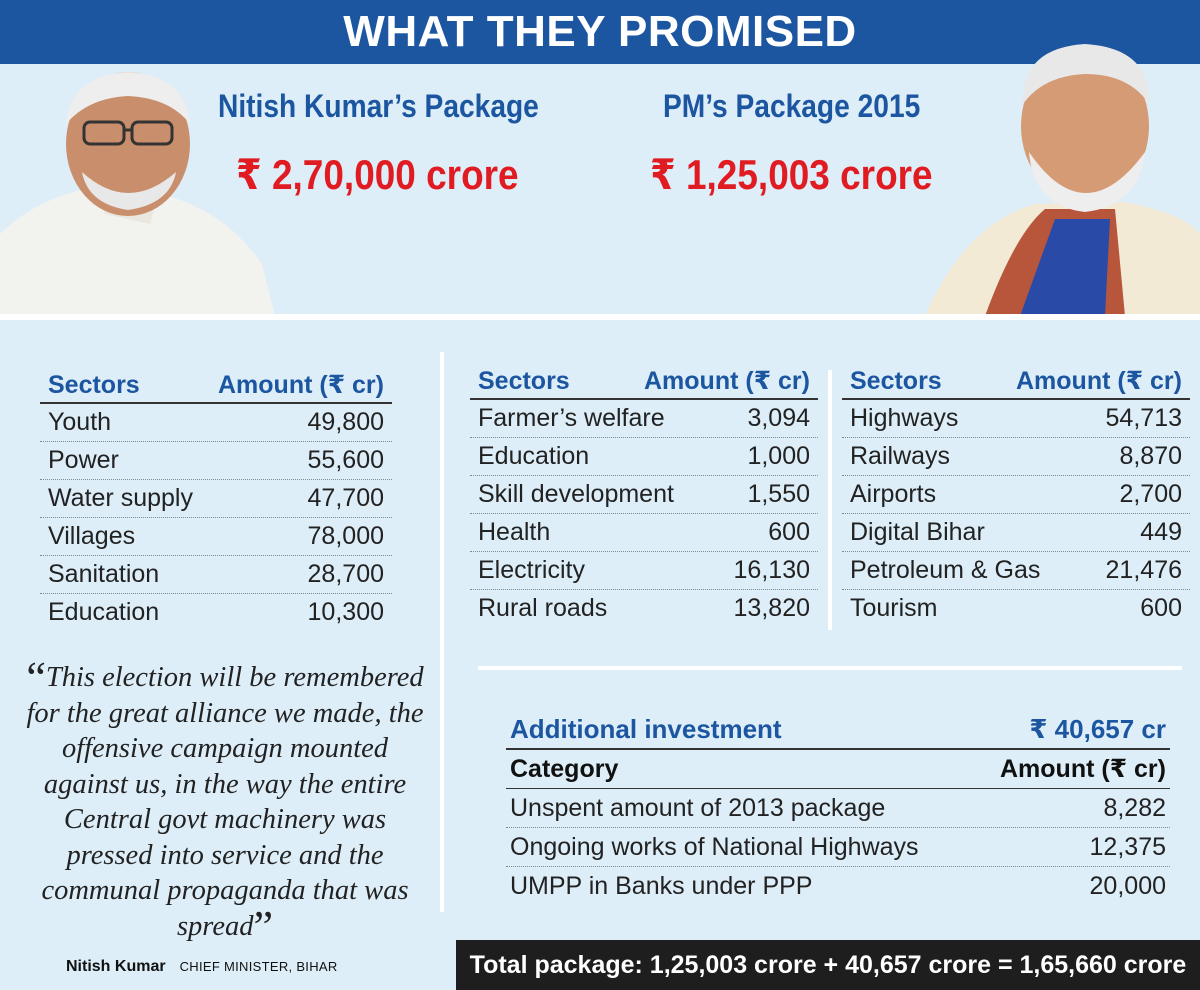  I want to click on table-row: Petroleum & Gas 21,476, so click(1016, 571).